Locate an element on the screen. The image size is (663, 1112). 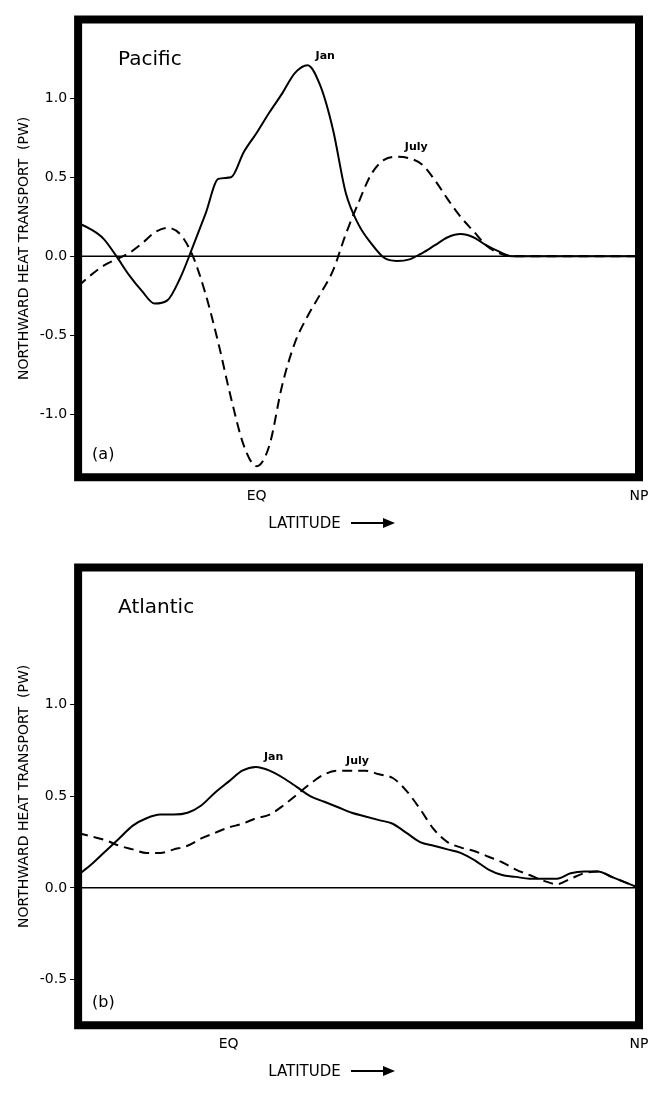
text: Atlantic is located at coordinates (156, 605).